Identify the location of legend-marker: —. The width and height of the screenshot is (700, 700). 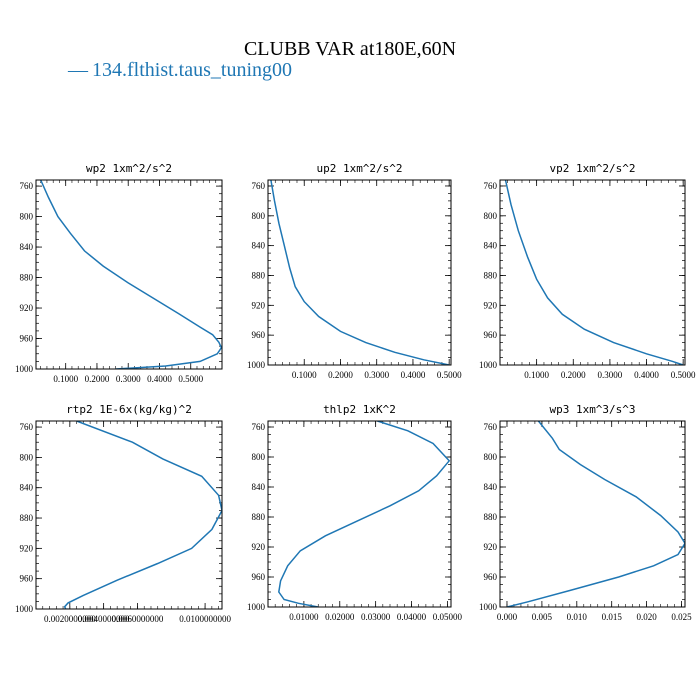
(78, 70).